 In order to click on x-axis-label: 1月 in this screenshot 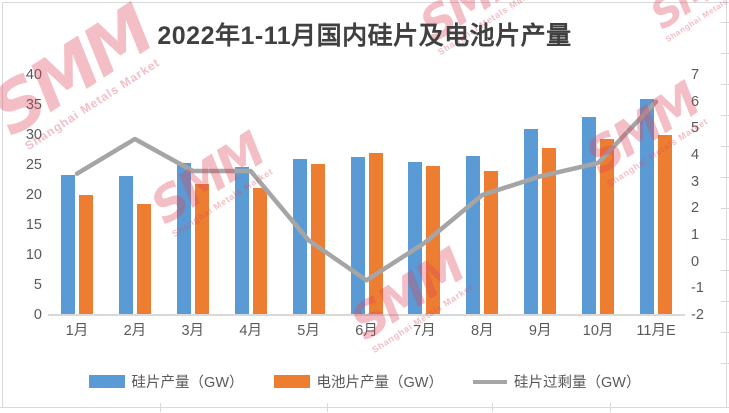, I will do `click(77, 331)`.